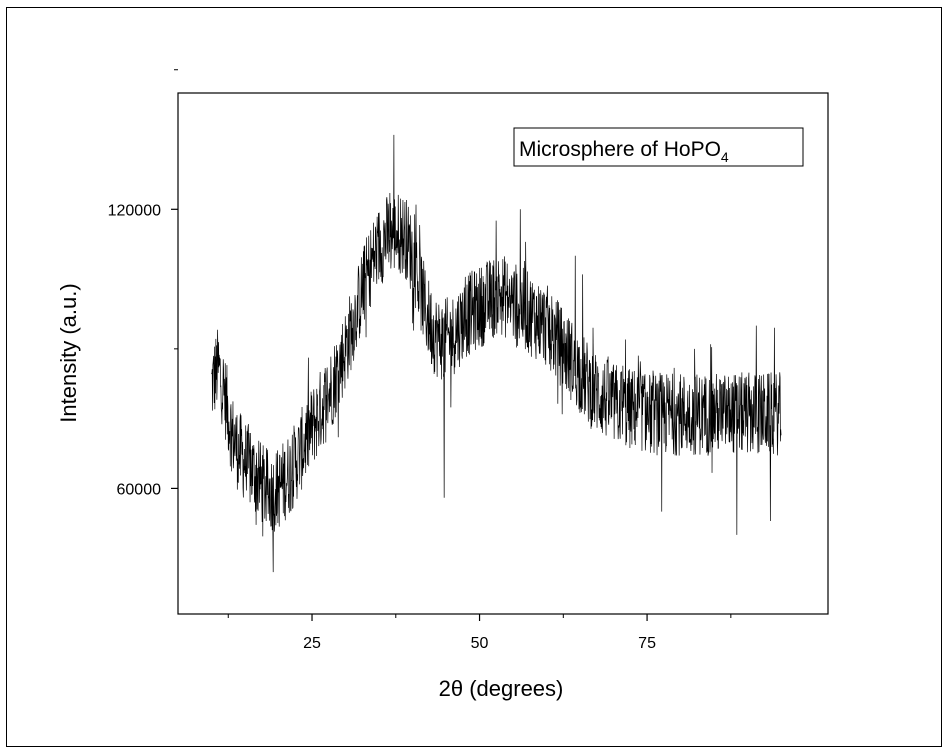  What do you see at coordinates (480, 643) in the screenshot?
I see `x-tick-label: 50` at bounding box center [480, 643].